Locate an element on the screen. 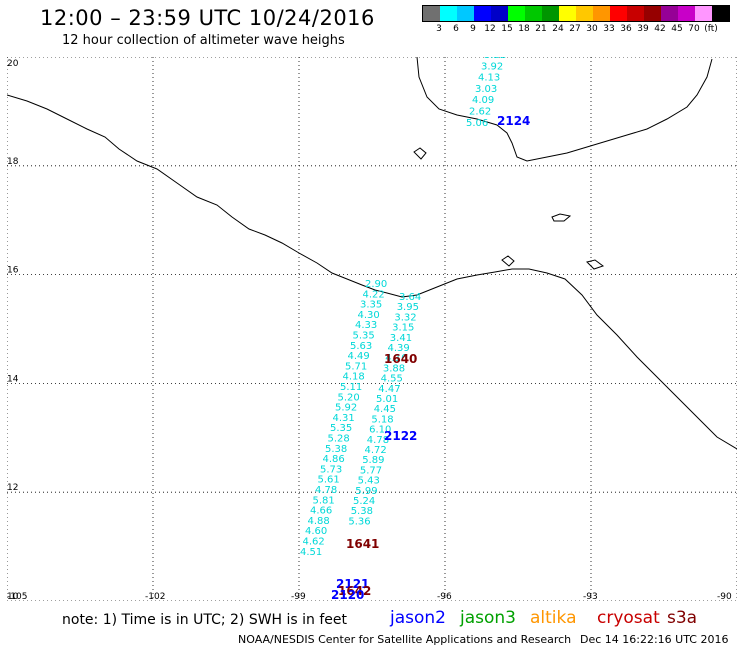  wave-height-value: 2.90 is located at coordinates (376, 284).